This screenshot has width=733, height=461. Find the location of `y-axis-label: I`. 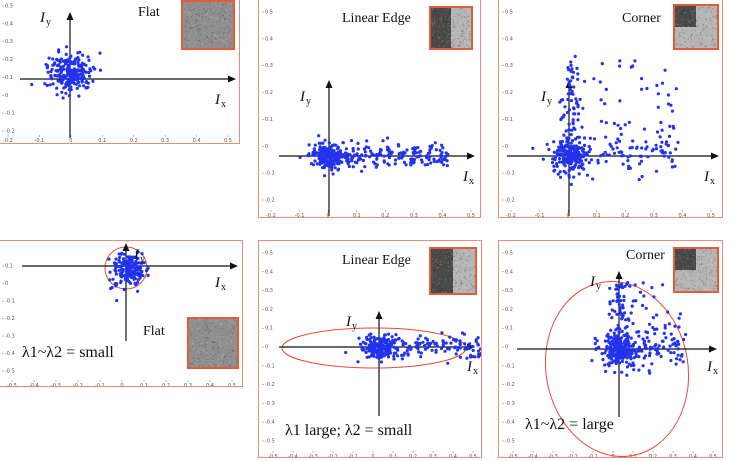

y-axis-label: I is located at coordinates (136, 255).